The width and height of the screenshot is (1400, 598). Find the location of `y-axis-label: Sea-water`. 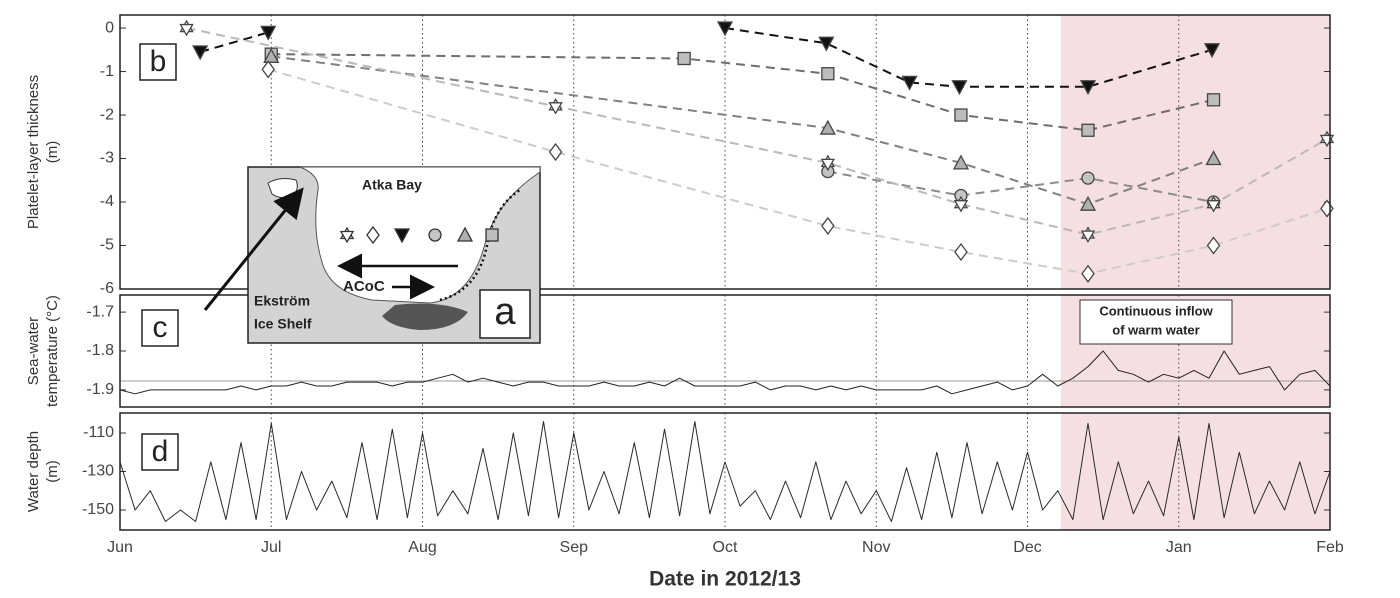

y-axis-label: Sea-water is located at coordinates (33, 351).